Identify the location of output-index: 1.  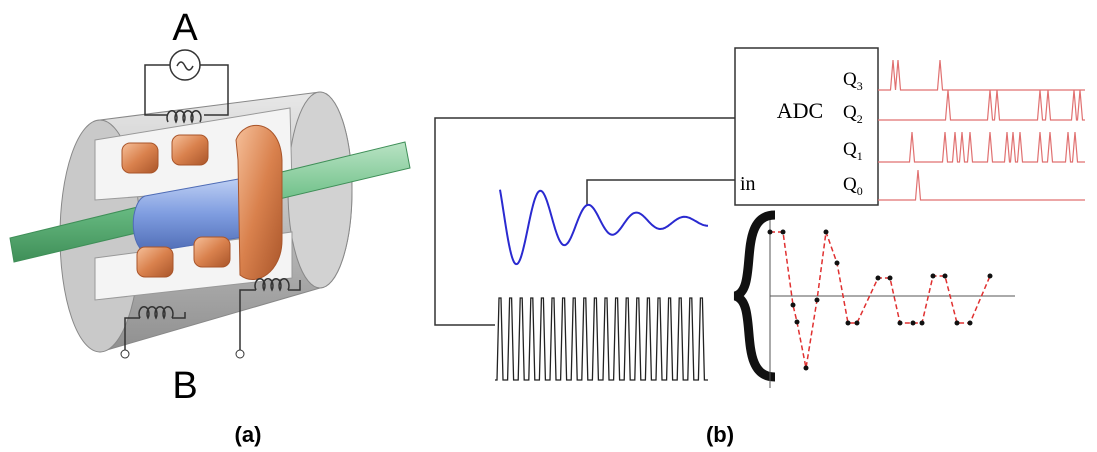
(860, 156).